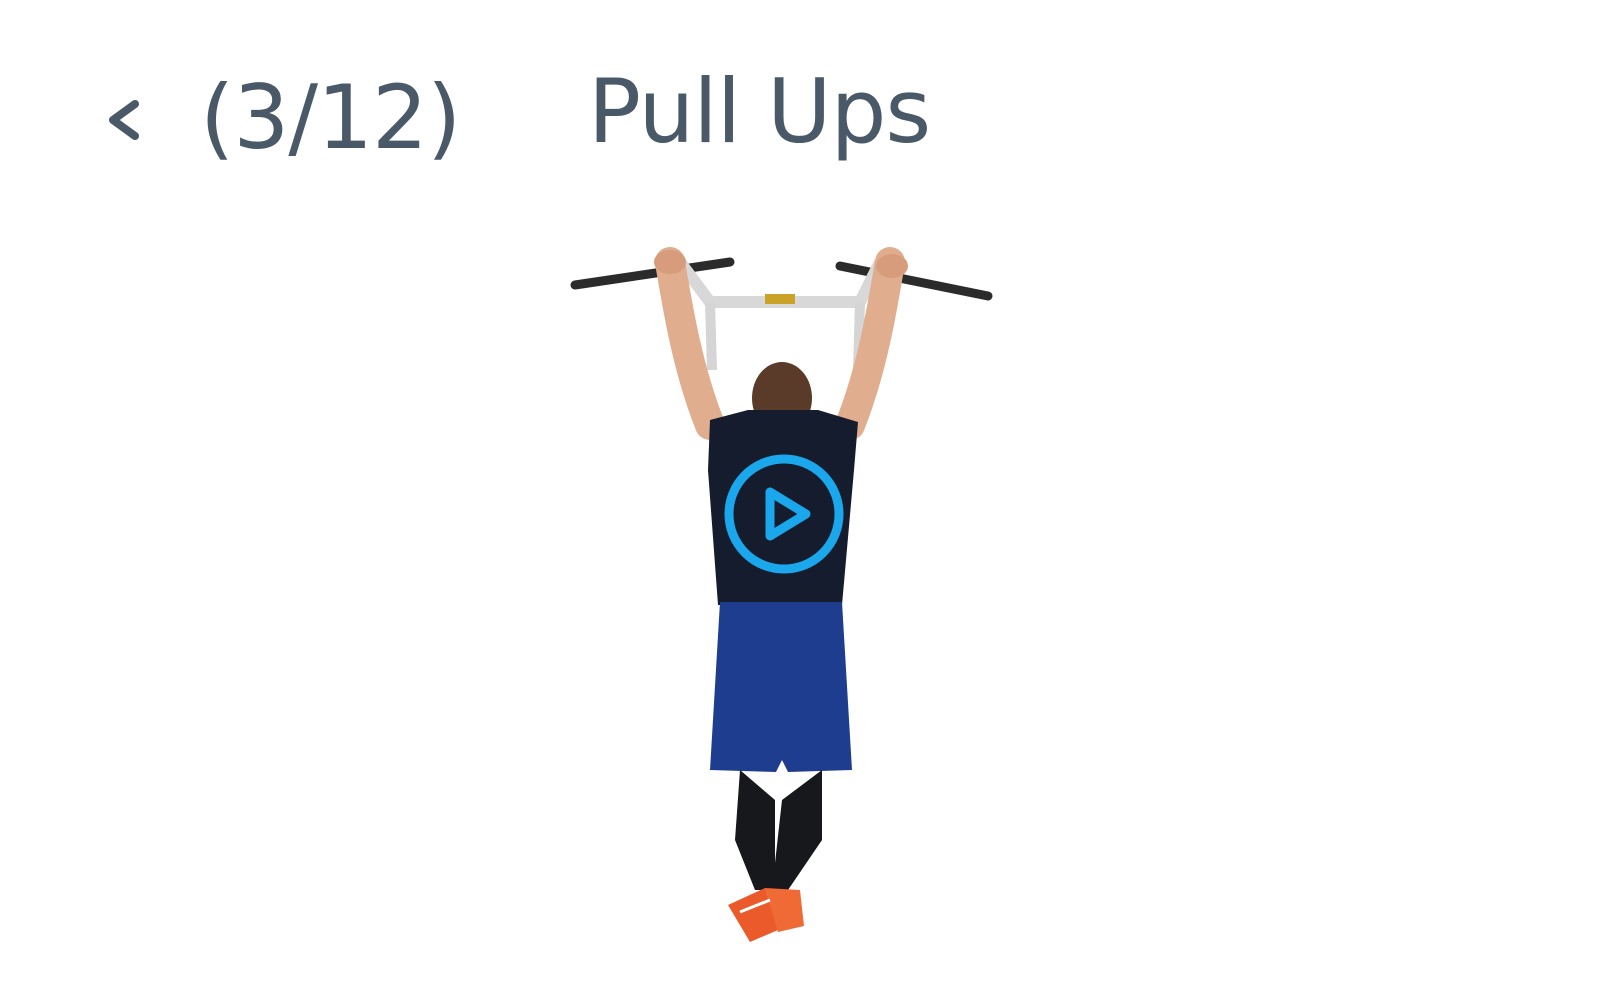 Image resolution: width=1600 pixels, height=1000 pixels. I want to click on play-circle-icon, so click(784, 514).